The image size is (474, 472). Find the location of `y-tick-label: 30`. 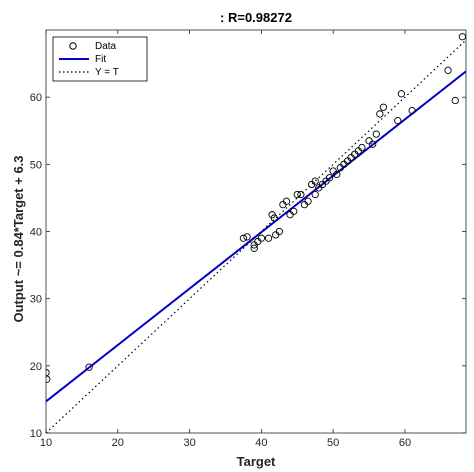

y-tick-label: 30 is located at coordinates (36, 300).